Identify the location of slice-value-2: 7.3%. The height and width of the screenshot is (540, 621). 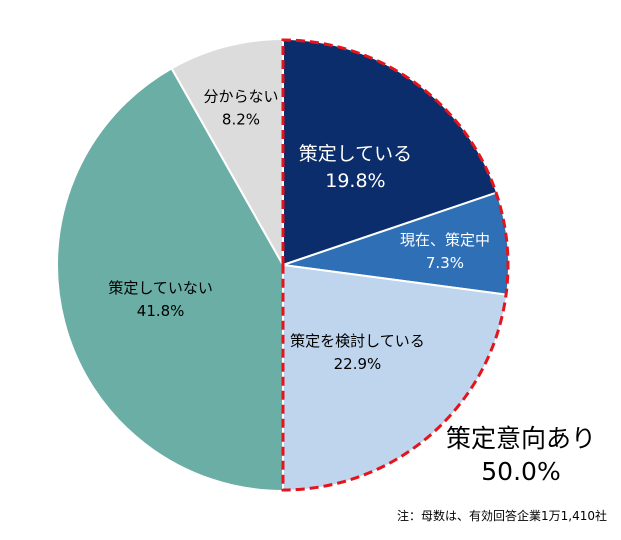
(445, 263).